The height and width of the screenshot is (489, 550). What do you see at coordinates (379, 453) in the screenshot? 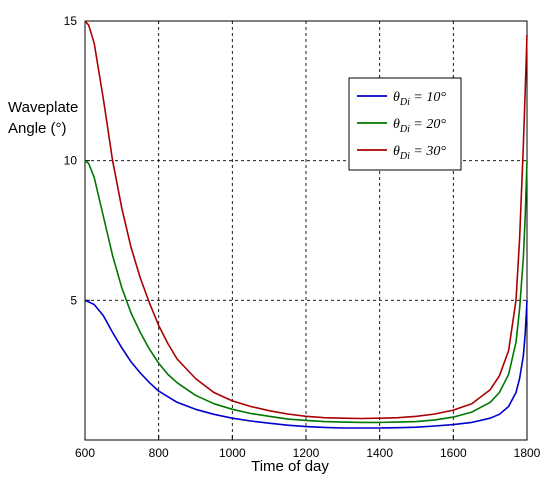
I see `x-tick-label: 1400` at bounding box center [379, 453].